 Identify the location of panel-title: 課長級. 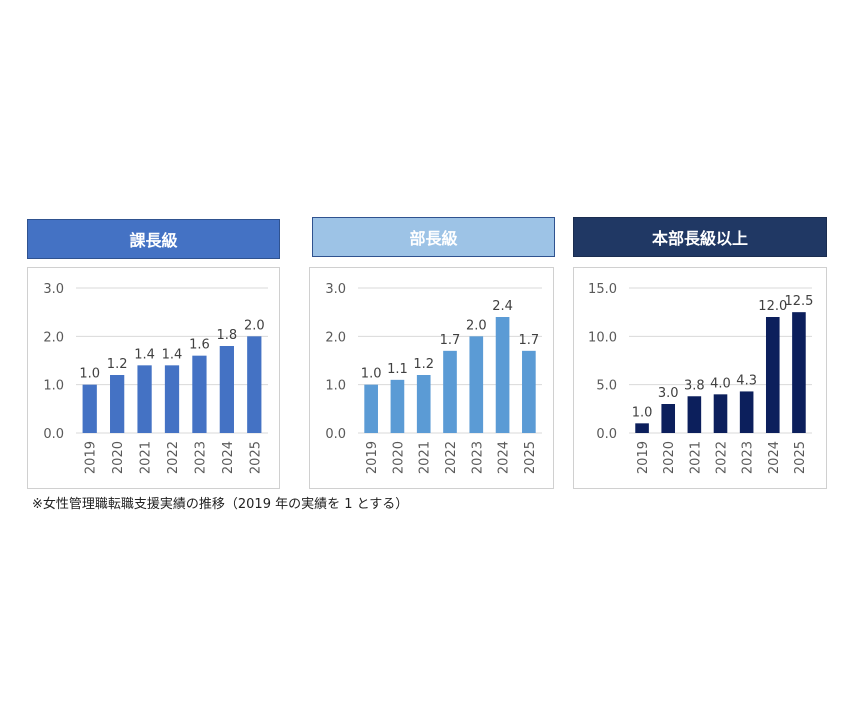
(153, 240).